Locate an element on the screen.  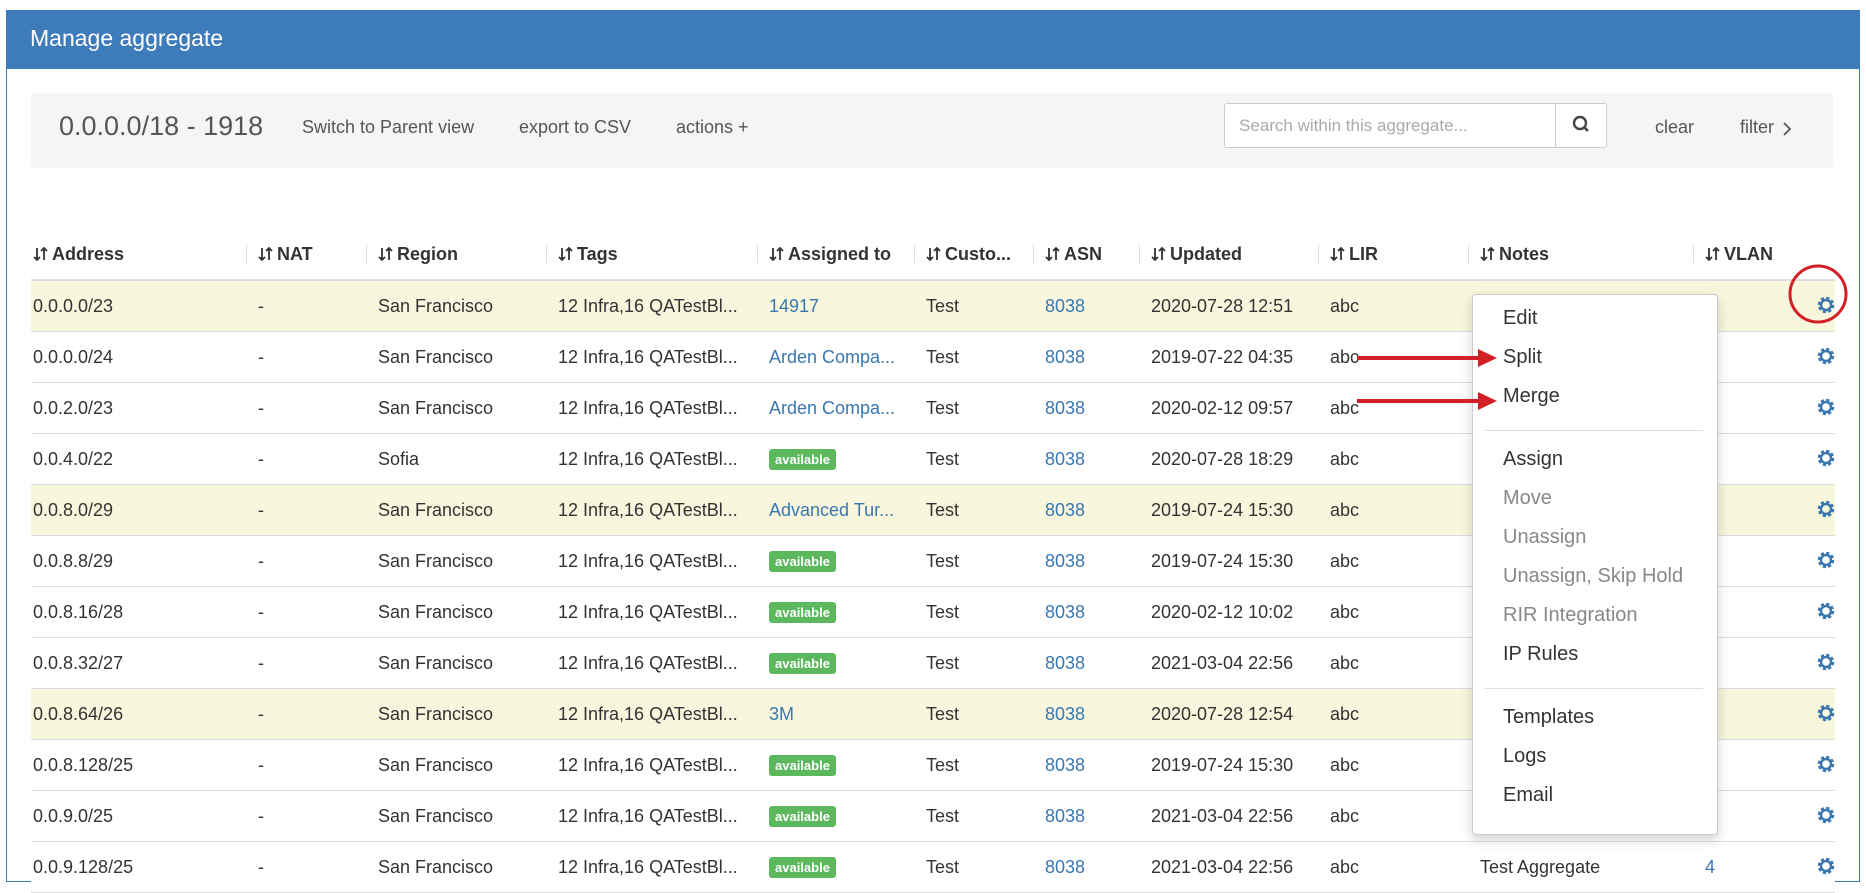
menu-item: Split is located at coordinates (1522, 357).